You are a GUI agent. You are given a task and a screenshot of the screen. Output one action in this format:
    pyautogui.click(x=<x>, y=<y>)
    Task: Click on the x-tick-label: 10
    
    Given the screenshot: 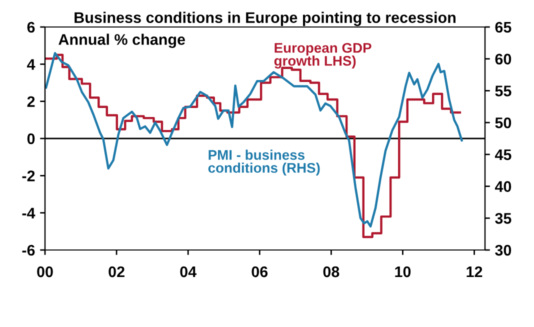 What is the action you would take?
    pyautogui.click(x=403, y=272)
    